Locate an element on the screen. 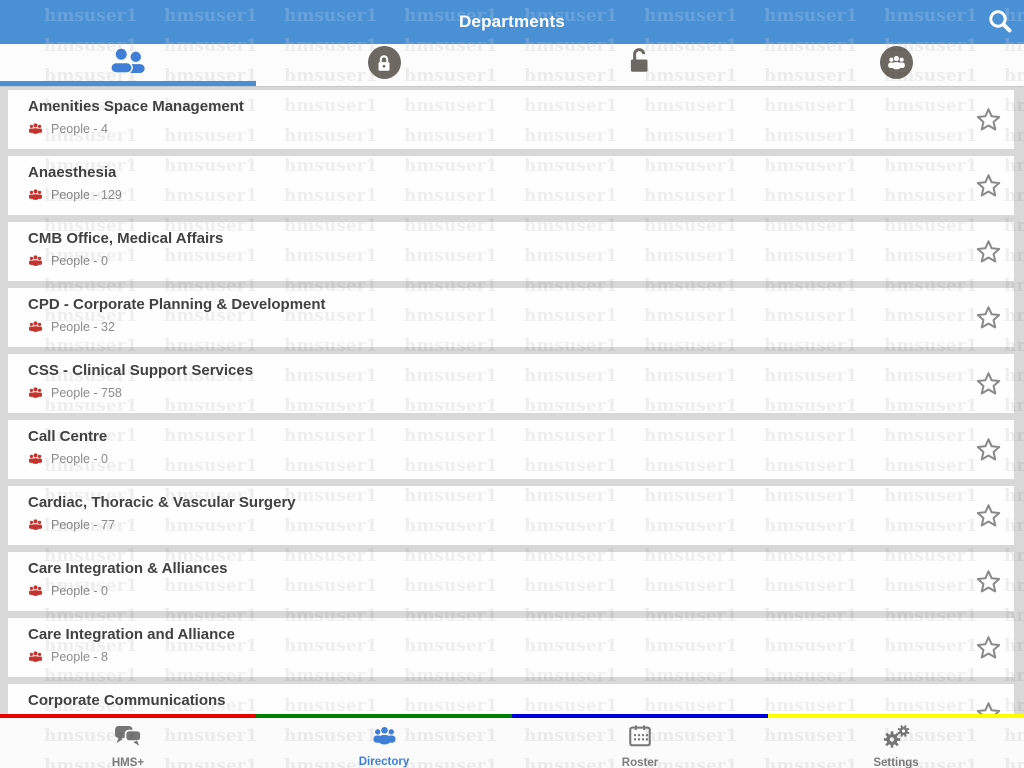  tab-lock-open is located at coordinates (640, 62).